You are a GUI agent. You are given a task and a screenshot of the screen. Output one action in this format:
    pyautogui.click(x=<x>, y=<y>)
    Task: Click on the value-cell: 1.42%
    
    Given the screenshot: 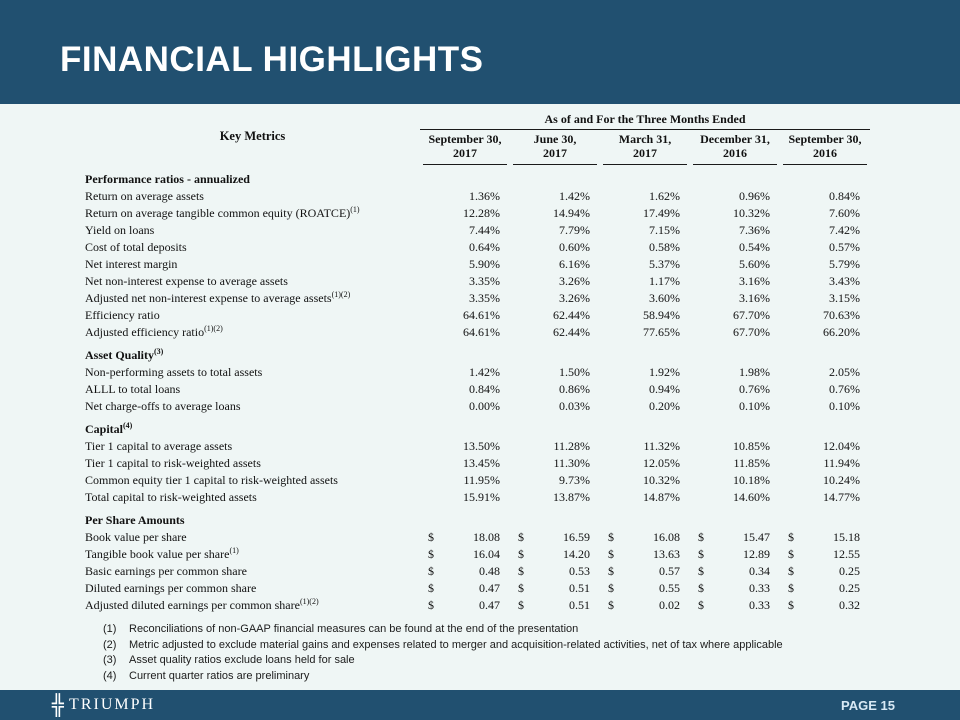 What is the action you would take?
    pyautogui.click(x=574, y=196)
    